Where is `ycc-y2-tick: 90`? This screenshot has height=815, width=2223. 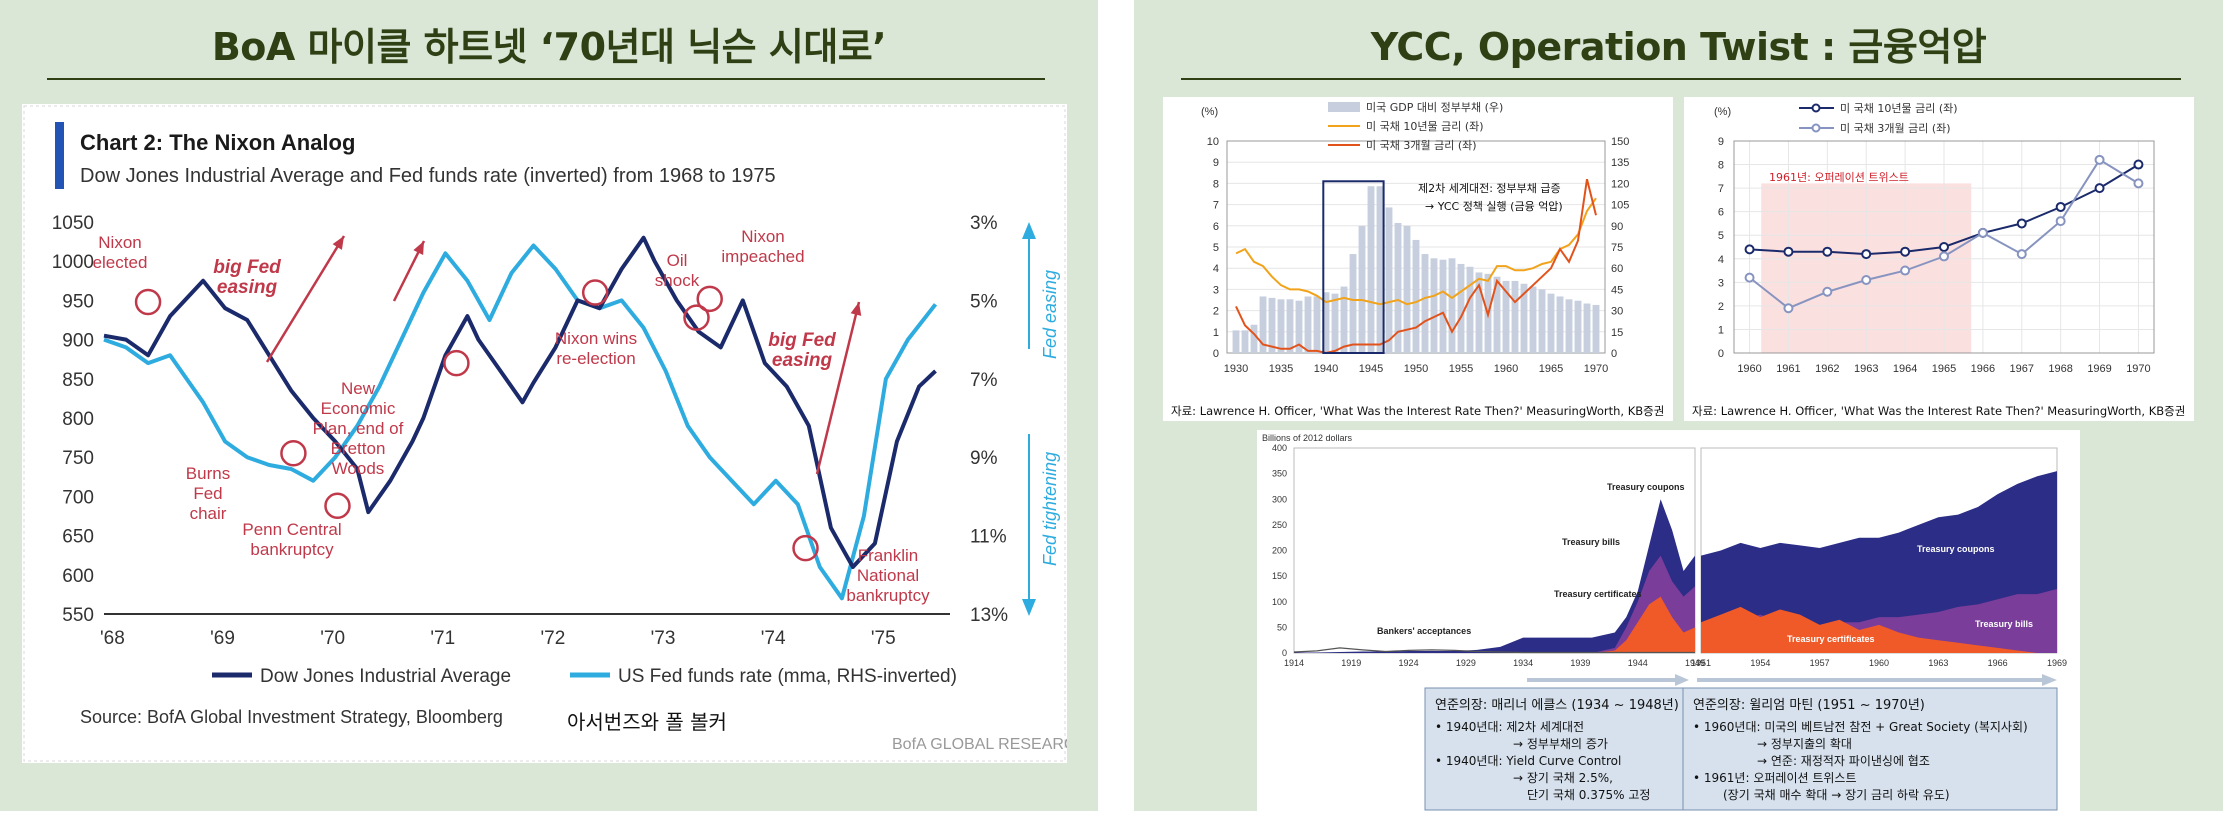 ycc-y2-tick: 90 is located at coordinates (1617, 227).